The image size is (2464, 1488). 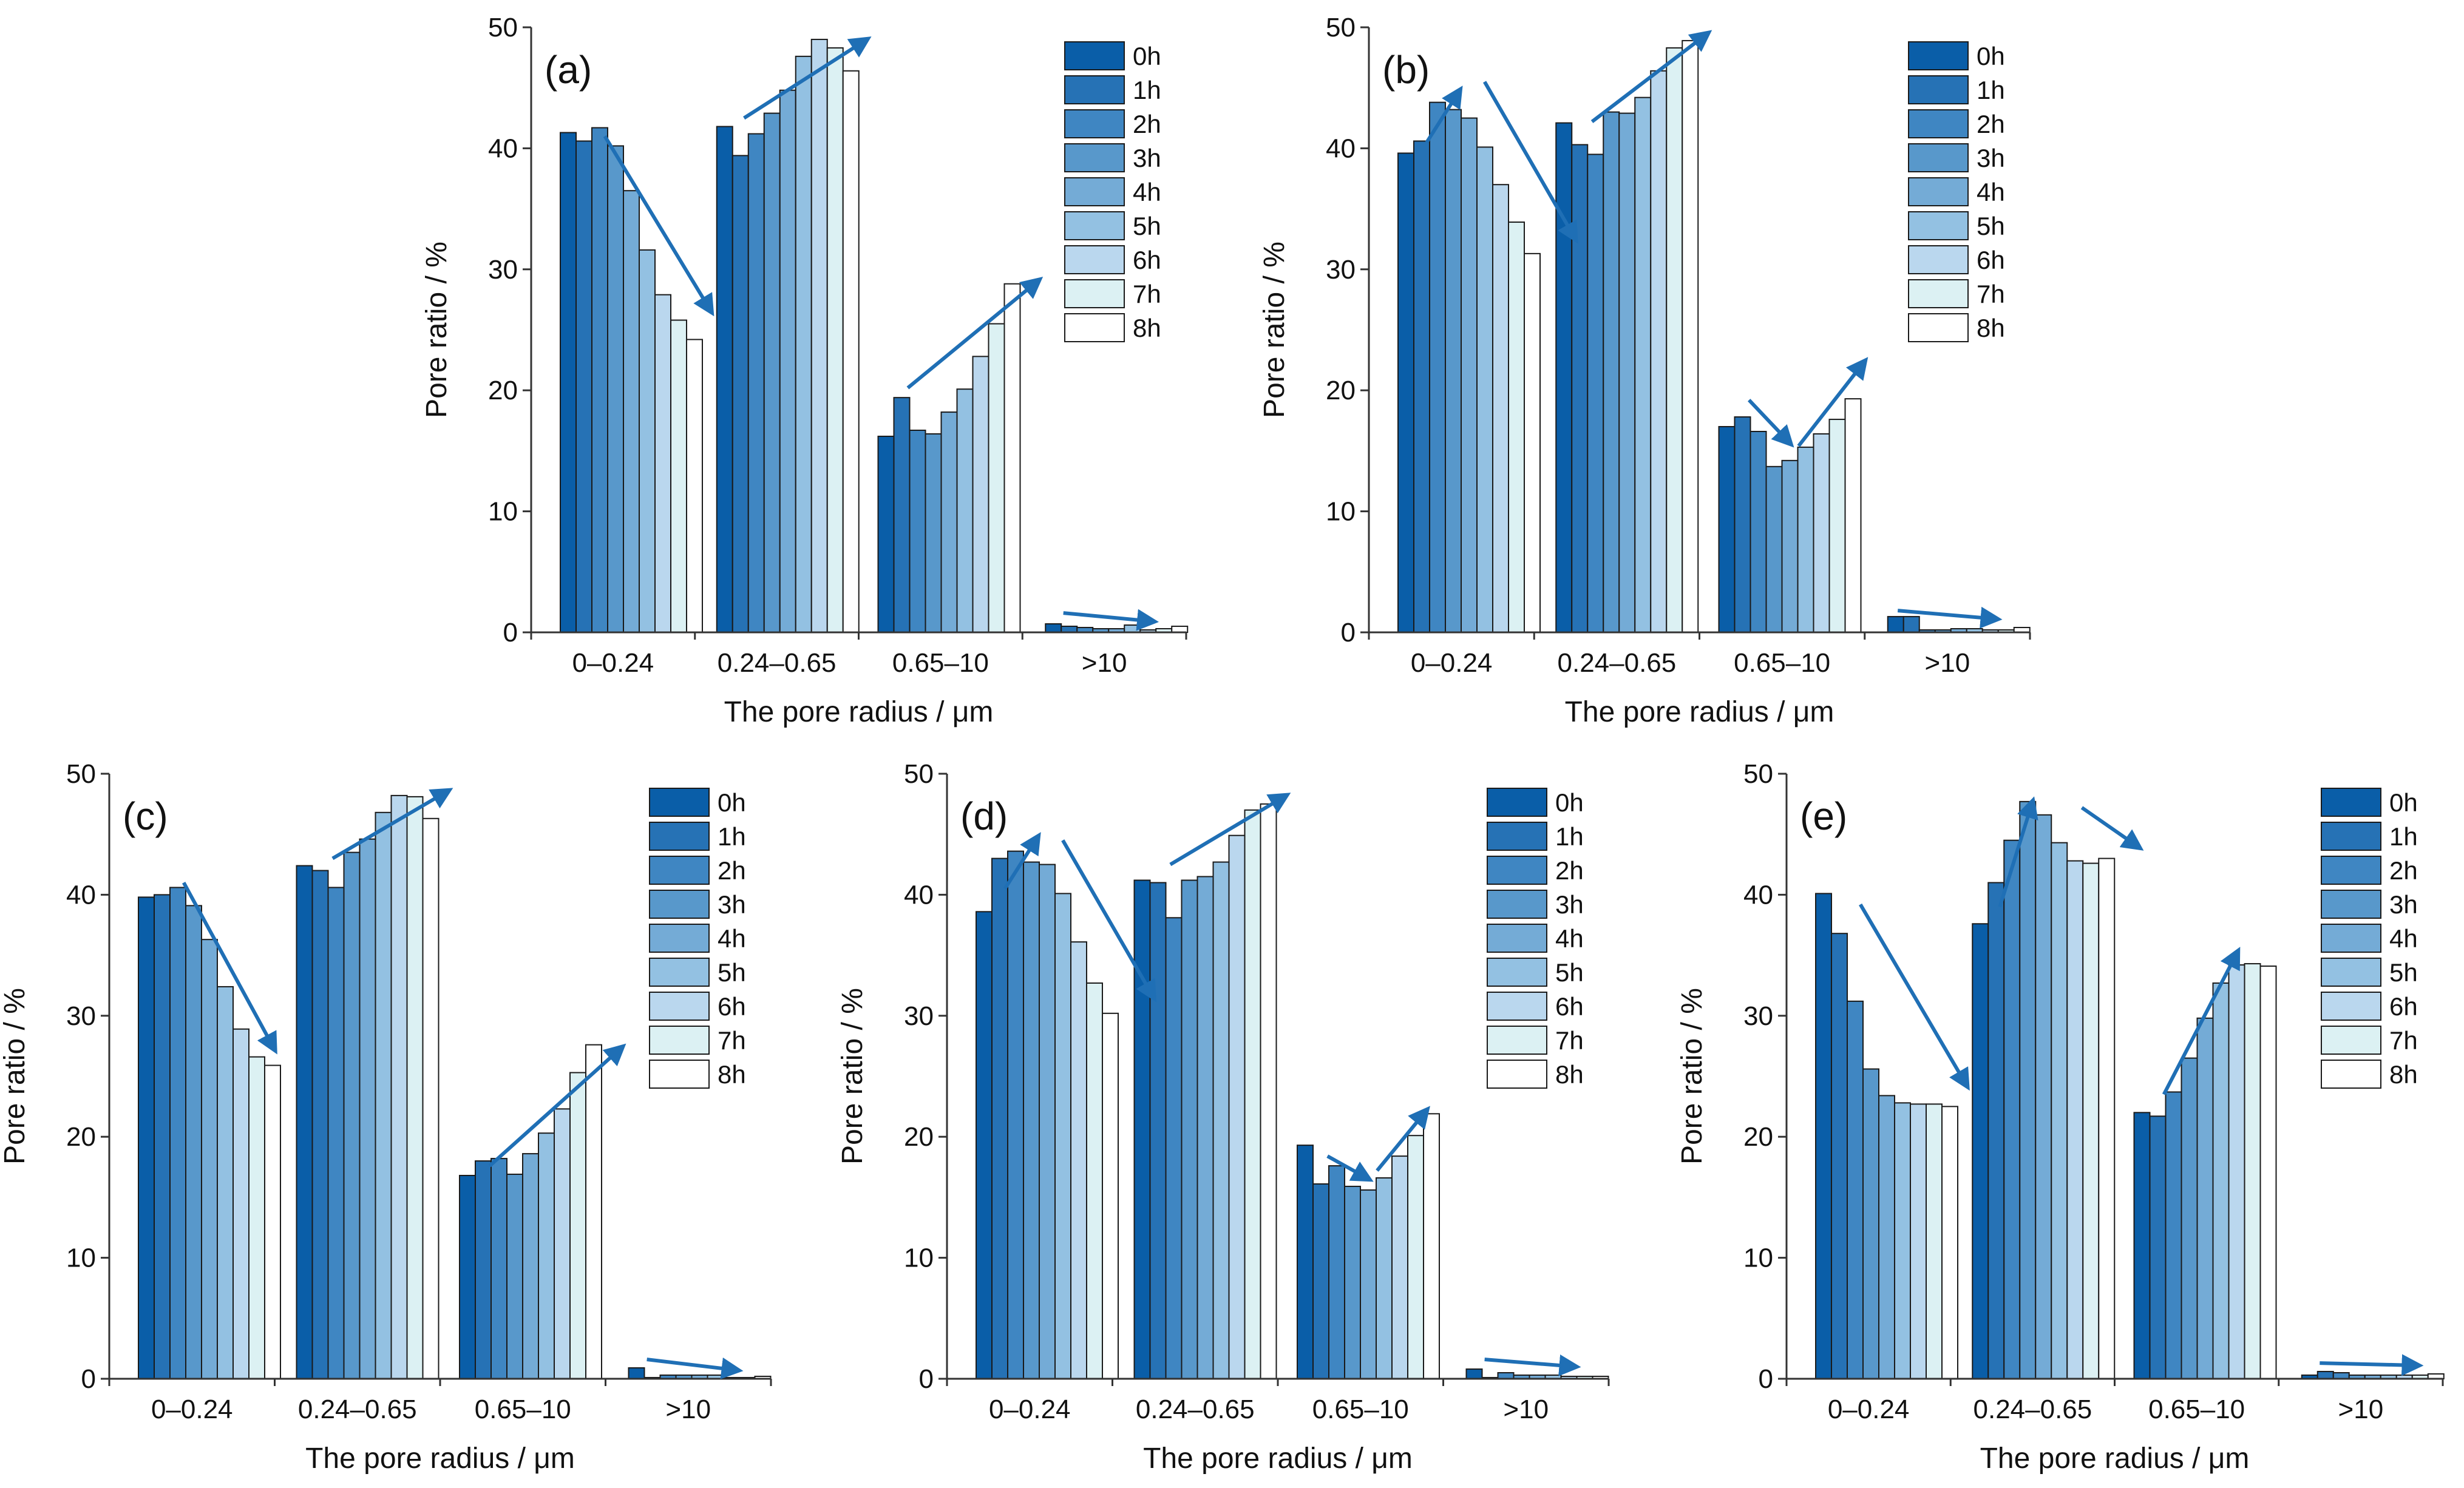 I want to click on legend-swatch-2h, so click(x=679, y=870).